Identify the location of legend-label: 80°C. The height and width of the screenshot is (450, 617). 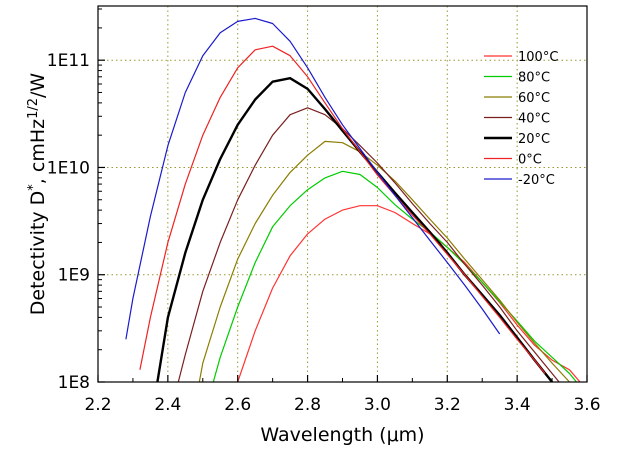
(534, 78).